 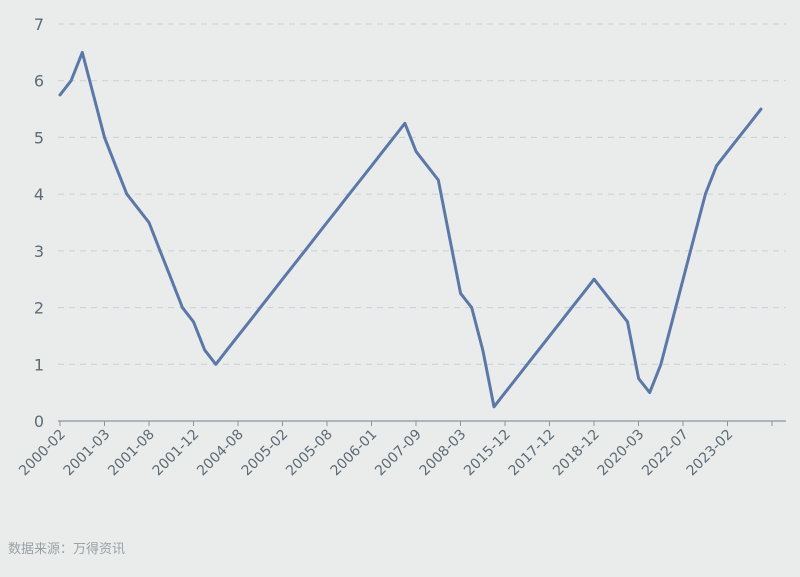 What do you see at coordinates (532, 453) in the screenshot?
I see `x-tick-label: 2017-12` at bounding box center [532, 453].